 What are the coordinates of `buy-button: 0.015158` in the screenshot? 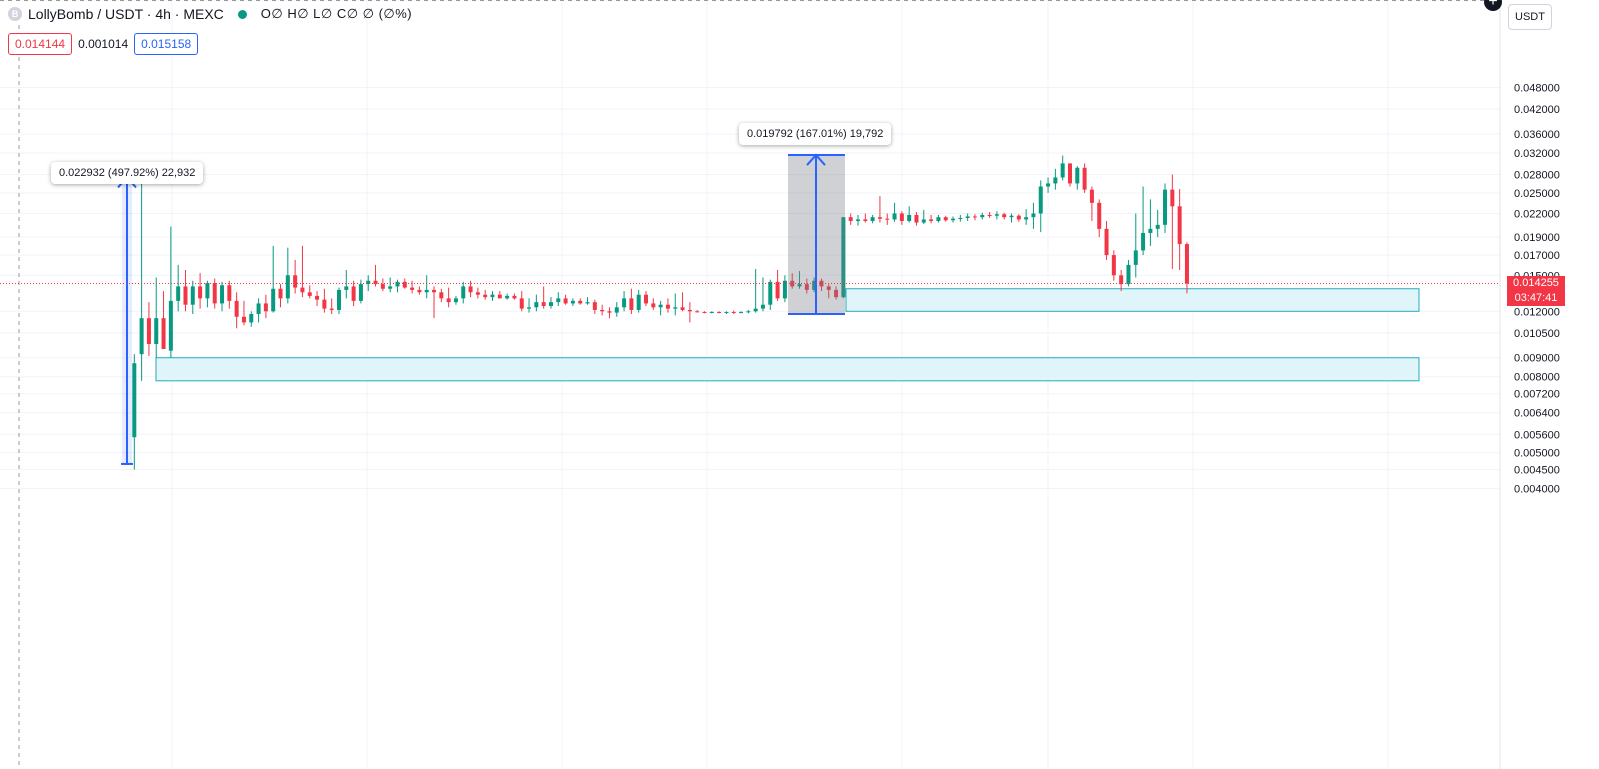 It's located at (166, 44).